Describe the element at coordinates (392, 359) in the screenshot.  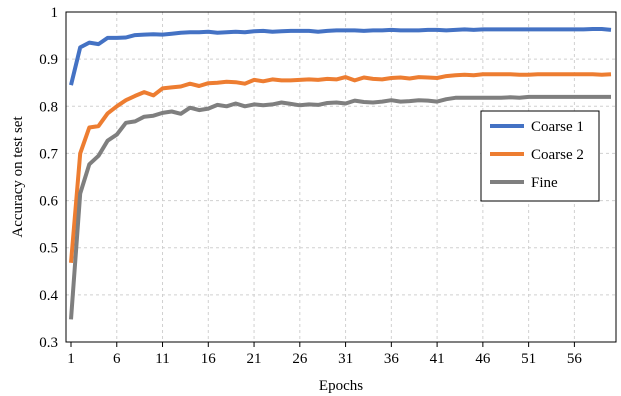
I see `x-tick-label: 36` at that location.